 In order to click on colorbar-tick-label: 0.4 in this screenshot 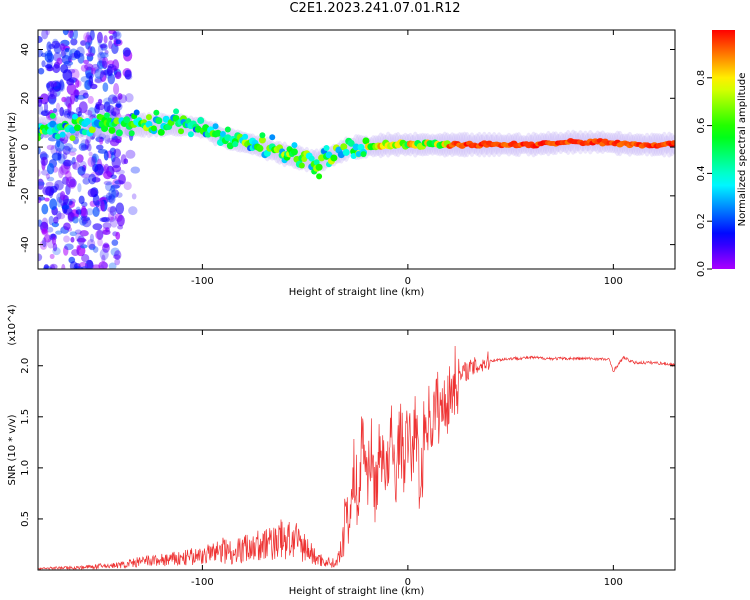, I will do `click(701, 173)`.